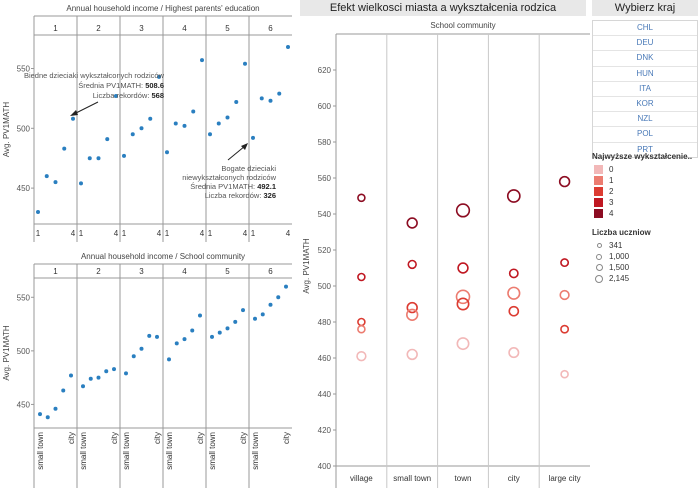 The height and width of the screenshot is (488, 700). What do you see at coordinates (645, 44) in the screenshot?
I see `country-item-deu: DEU` at bounding box center [645, 44].